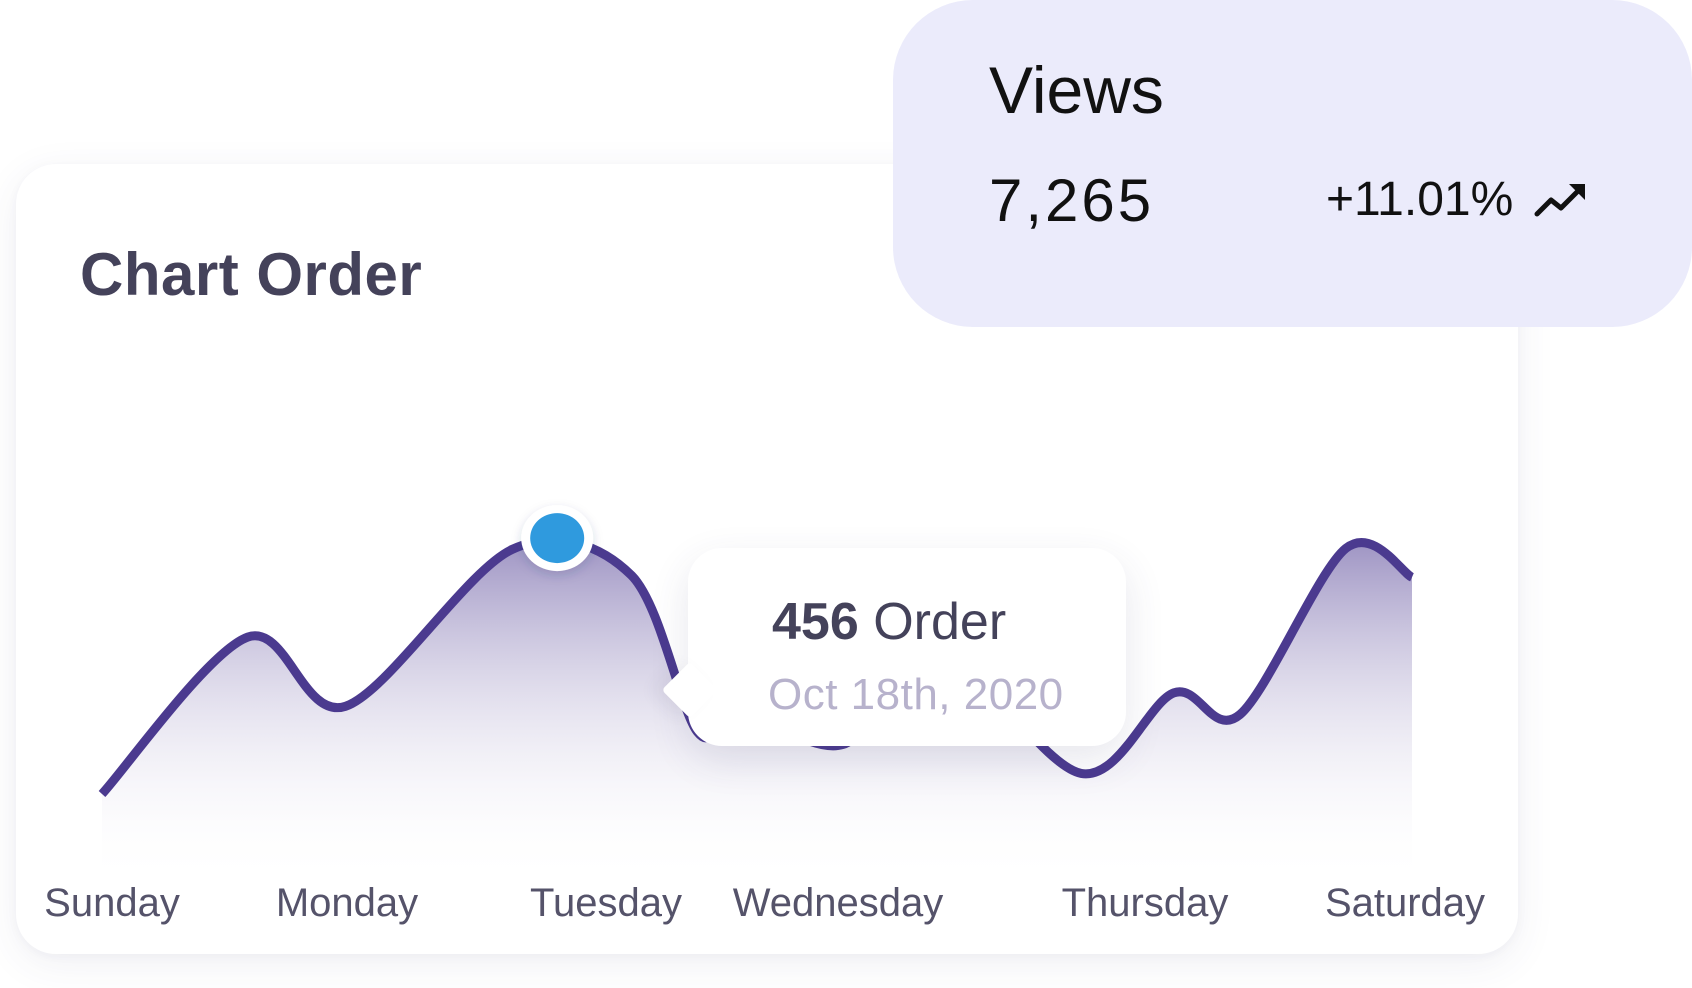  I want to click on chart-title: Chart Order, so click(251, 274).